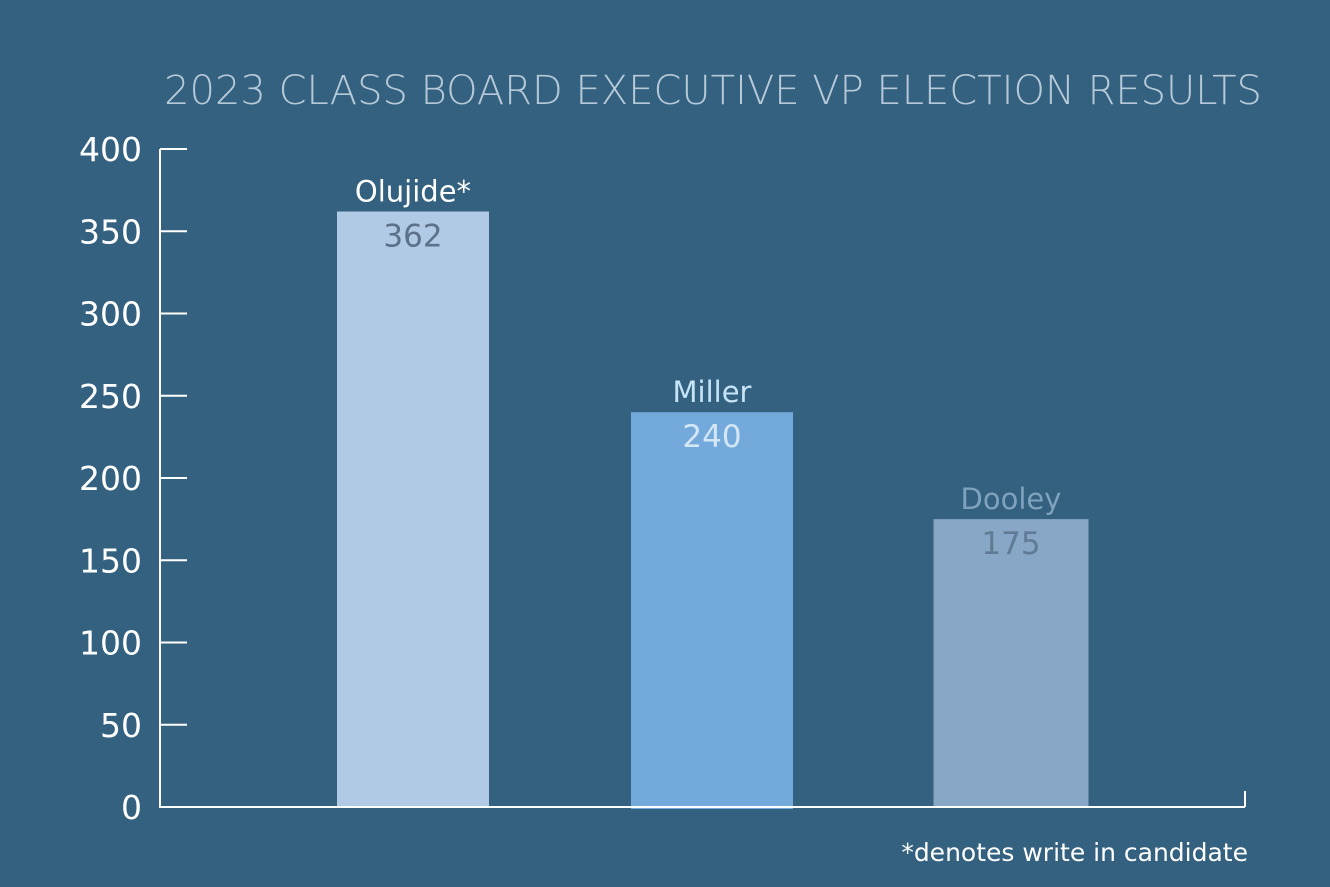 This screenshot has height=887, width=1330. I want to click on y-tick-label-0: 0, so click(131, 807).